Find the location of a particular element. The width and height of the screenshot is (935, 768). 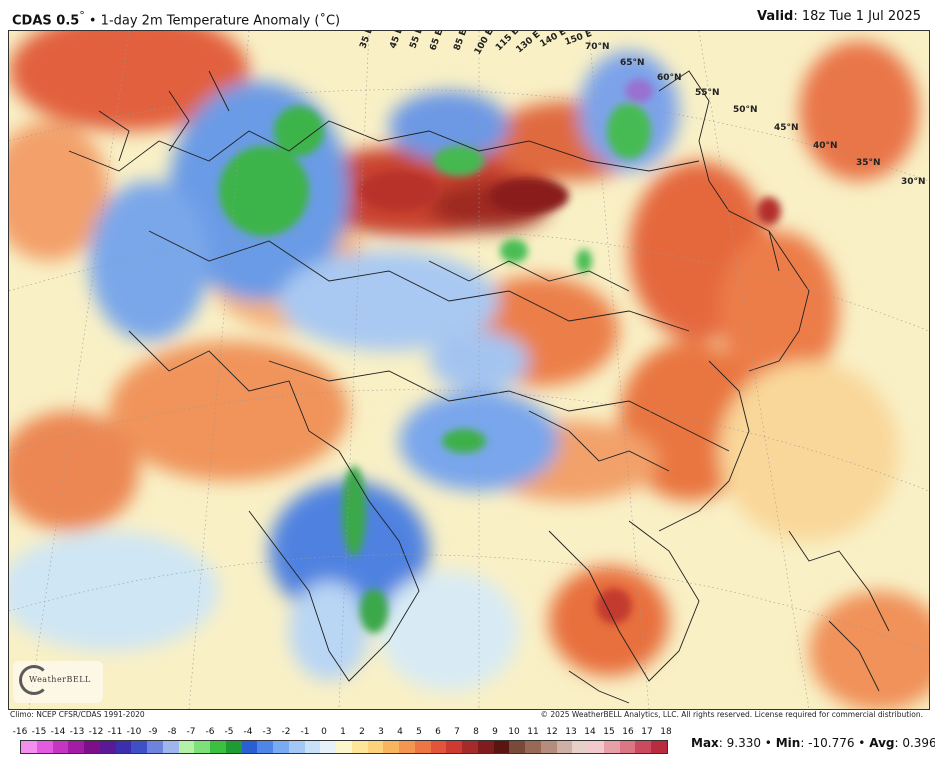

colorbar-tick-label: -12 is located at coordinates (96, 732).